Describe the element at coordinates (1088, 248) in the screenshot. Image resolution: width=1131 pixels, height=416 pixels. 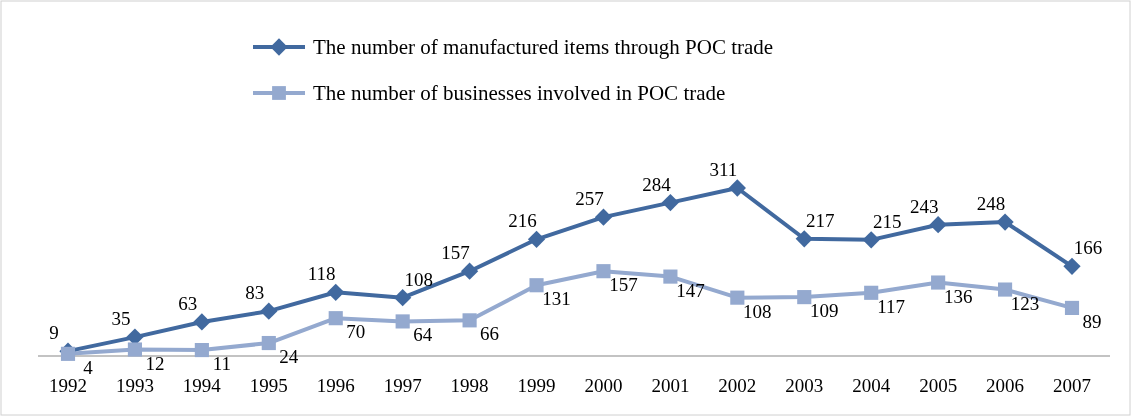
I see `data-label: 166` at that location.